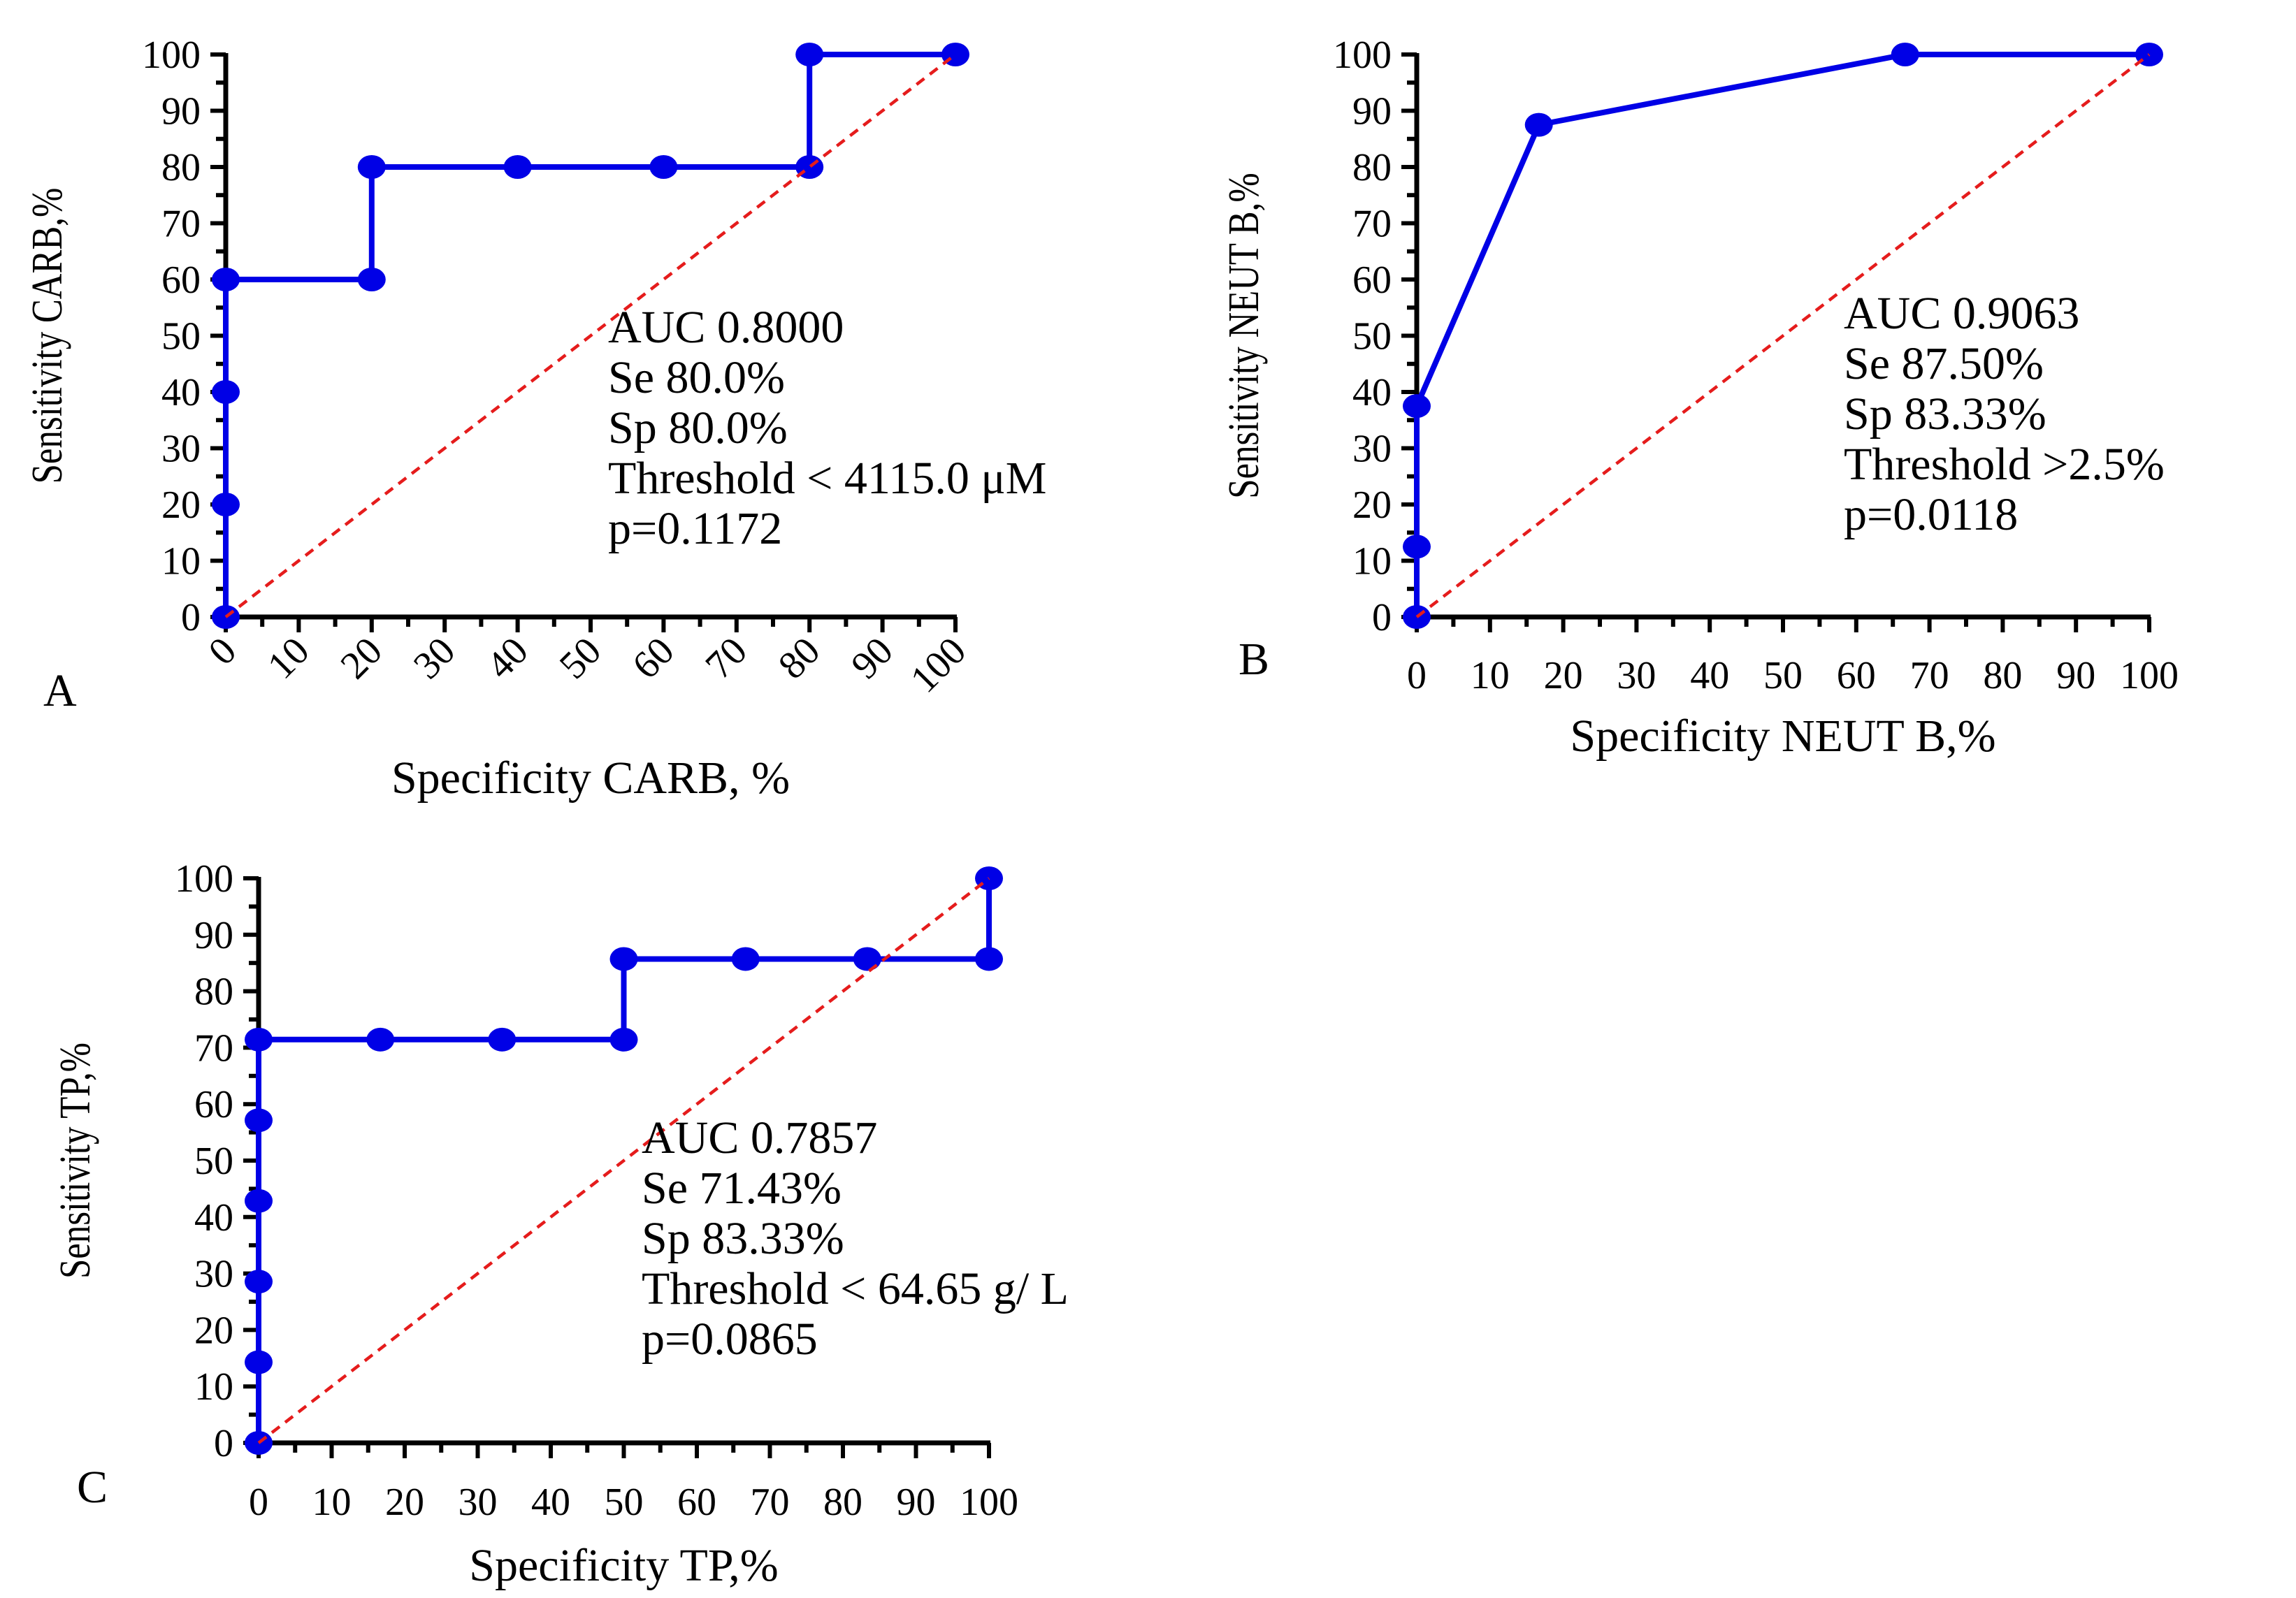 The image size is (2296, 1598). What do you see at coordinates (696, 377) in the screenshot?
I see `stat-annotation: Se 80.0%` at bounding box center [696, 377].